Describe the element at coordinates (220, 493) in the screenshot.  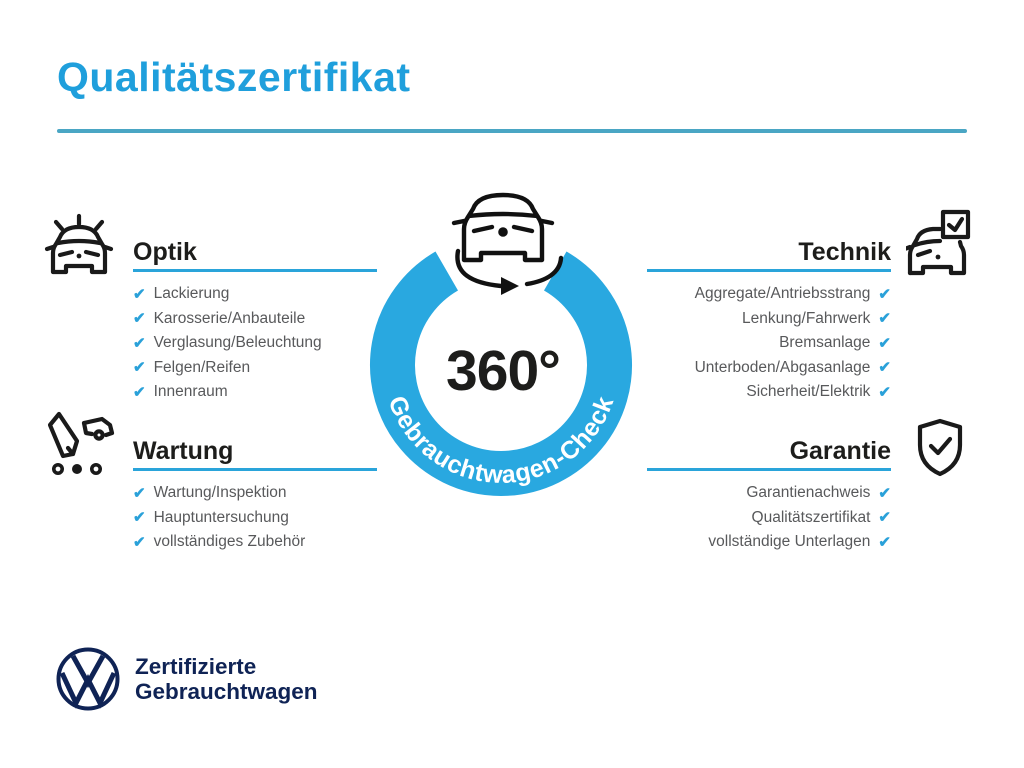
I see `check-item-label: Wartung/Inspektion` at that location.